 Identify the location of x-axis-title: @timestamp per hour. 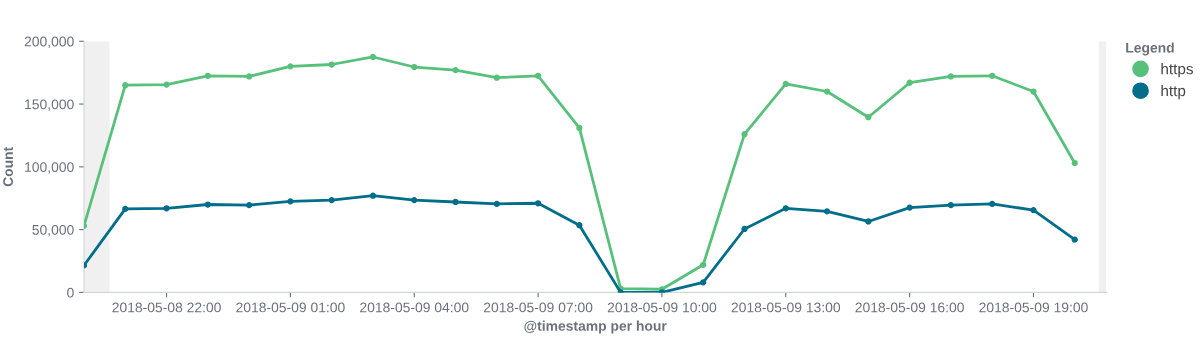
(595, 327).